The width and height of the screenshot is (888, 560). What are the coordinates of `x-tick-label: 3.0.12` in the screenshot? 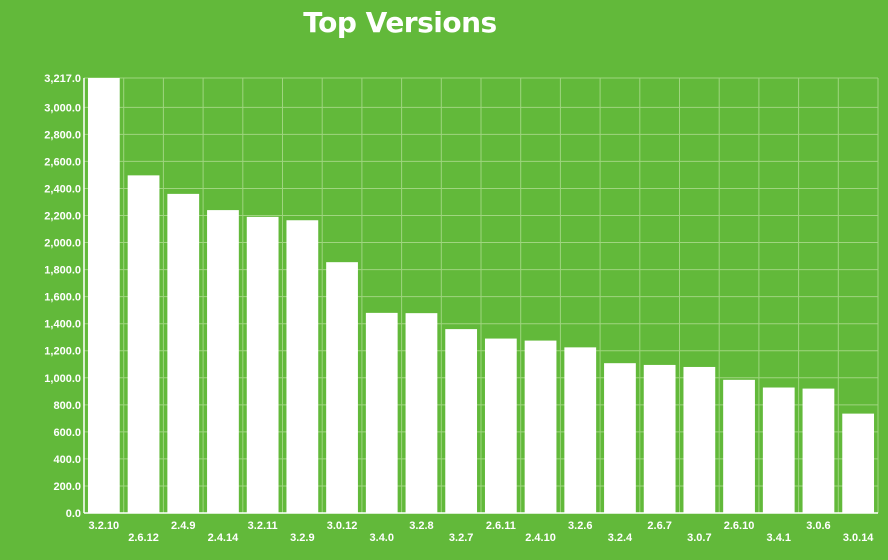 It's located at (342, 526).